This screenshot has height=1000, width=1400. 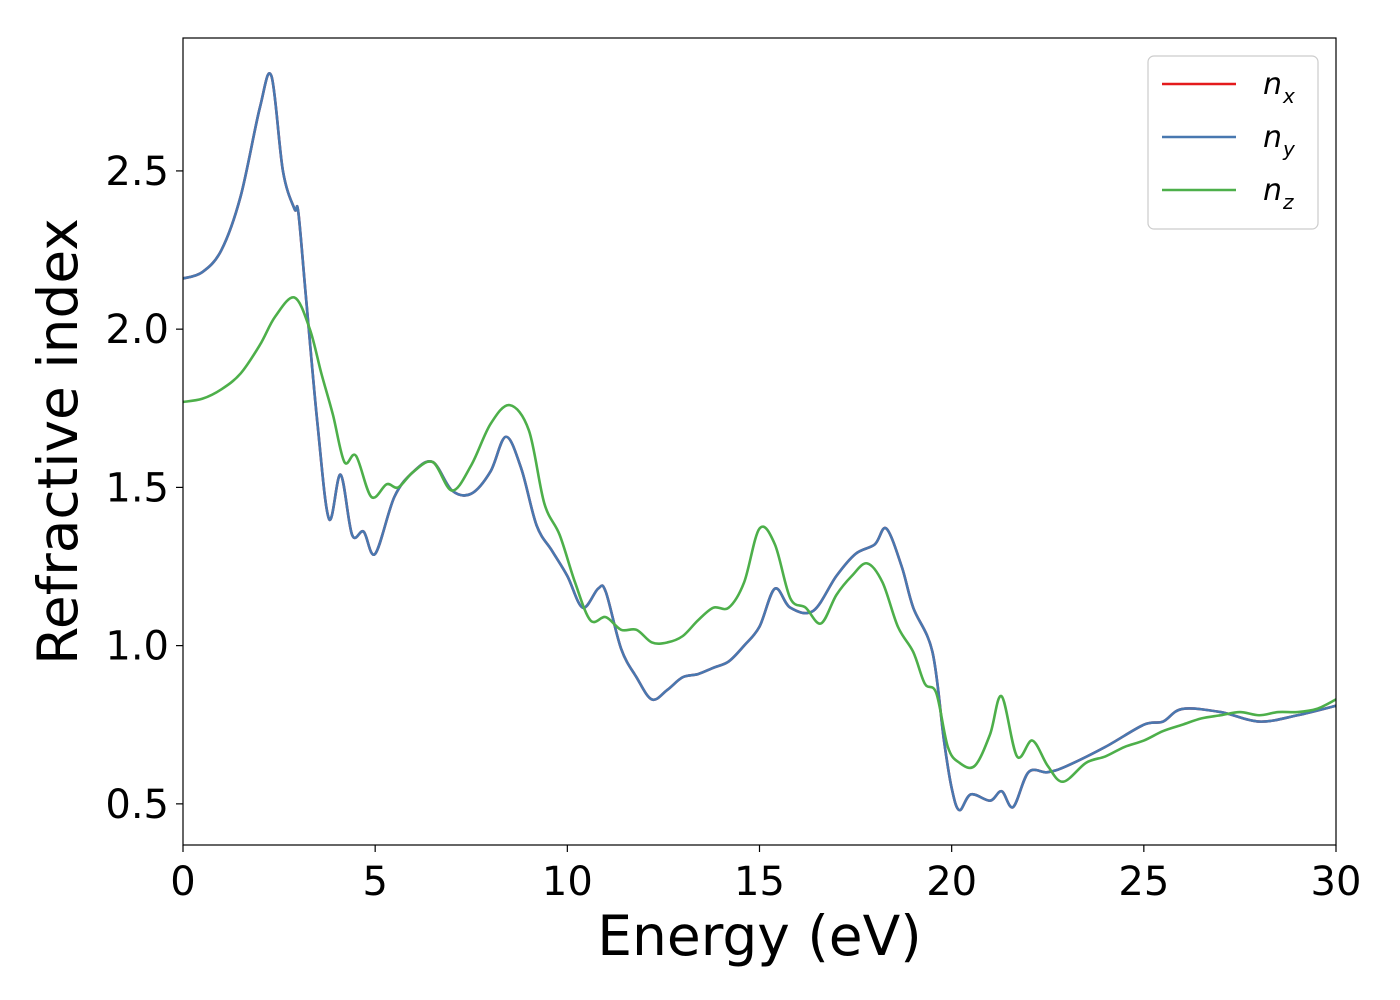 What do you see at coordinates (1336, 882) in the screenshot?
I see `x-tick-label: 30` at bounding box center [1336, 882].